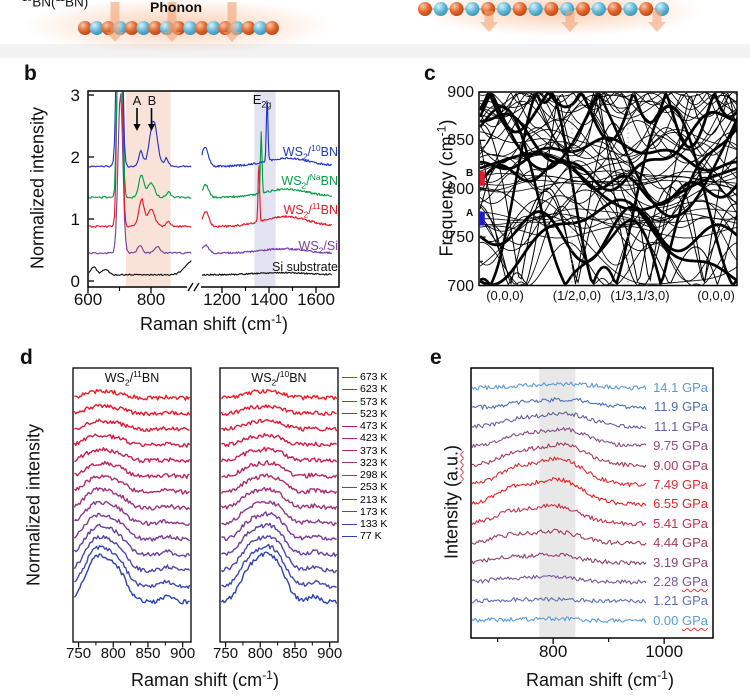 The width and height of the screenshot is (750, 700). I want to click on panel-d-plot-11bn, so click(132, 507).